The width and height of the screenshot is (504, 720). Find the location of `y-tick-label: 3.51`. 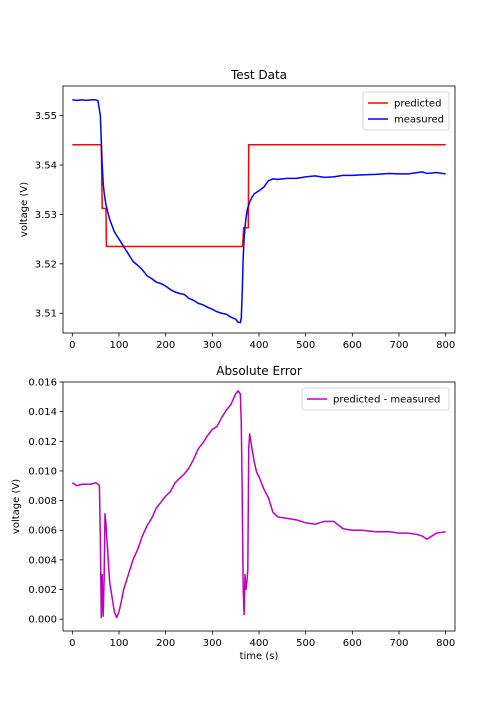

y-tick-label: 3.51 is located at coordinates (46, 314).